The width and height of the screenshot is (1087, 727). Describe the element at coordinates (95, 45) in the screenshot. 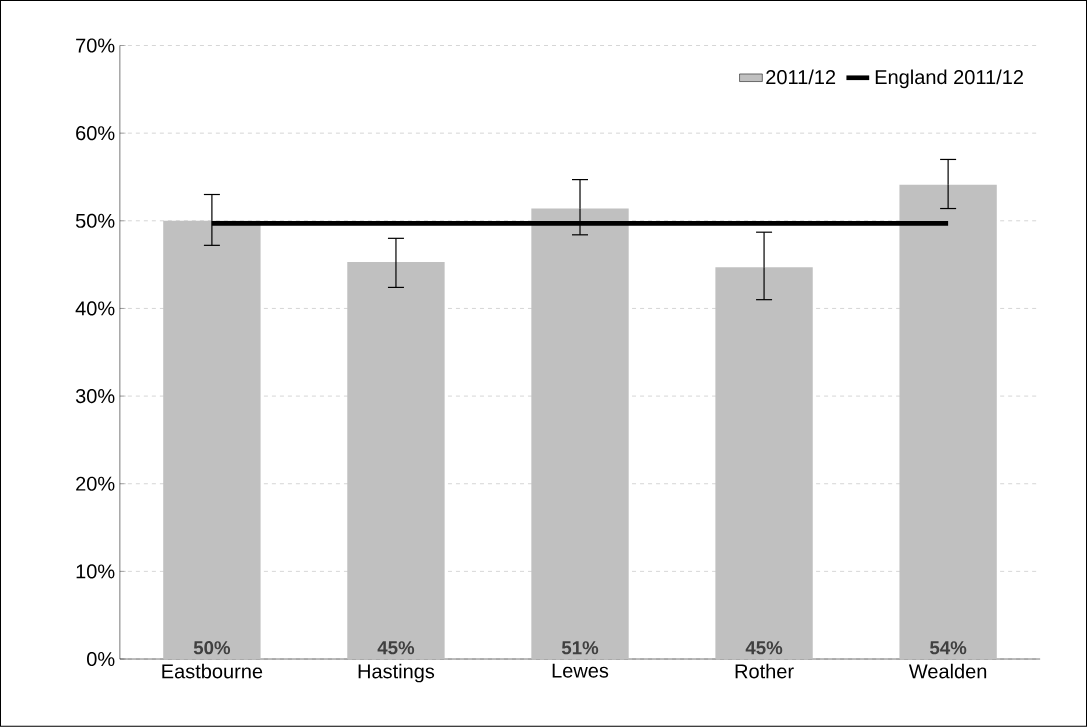

I see `y-tick-label: 70%` at that location.